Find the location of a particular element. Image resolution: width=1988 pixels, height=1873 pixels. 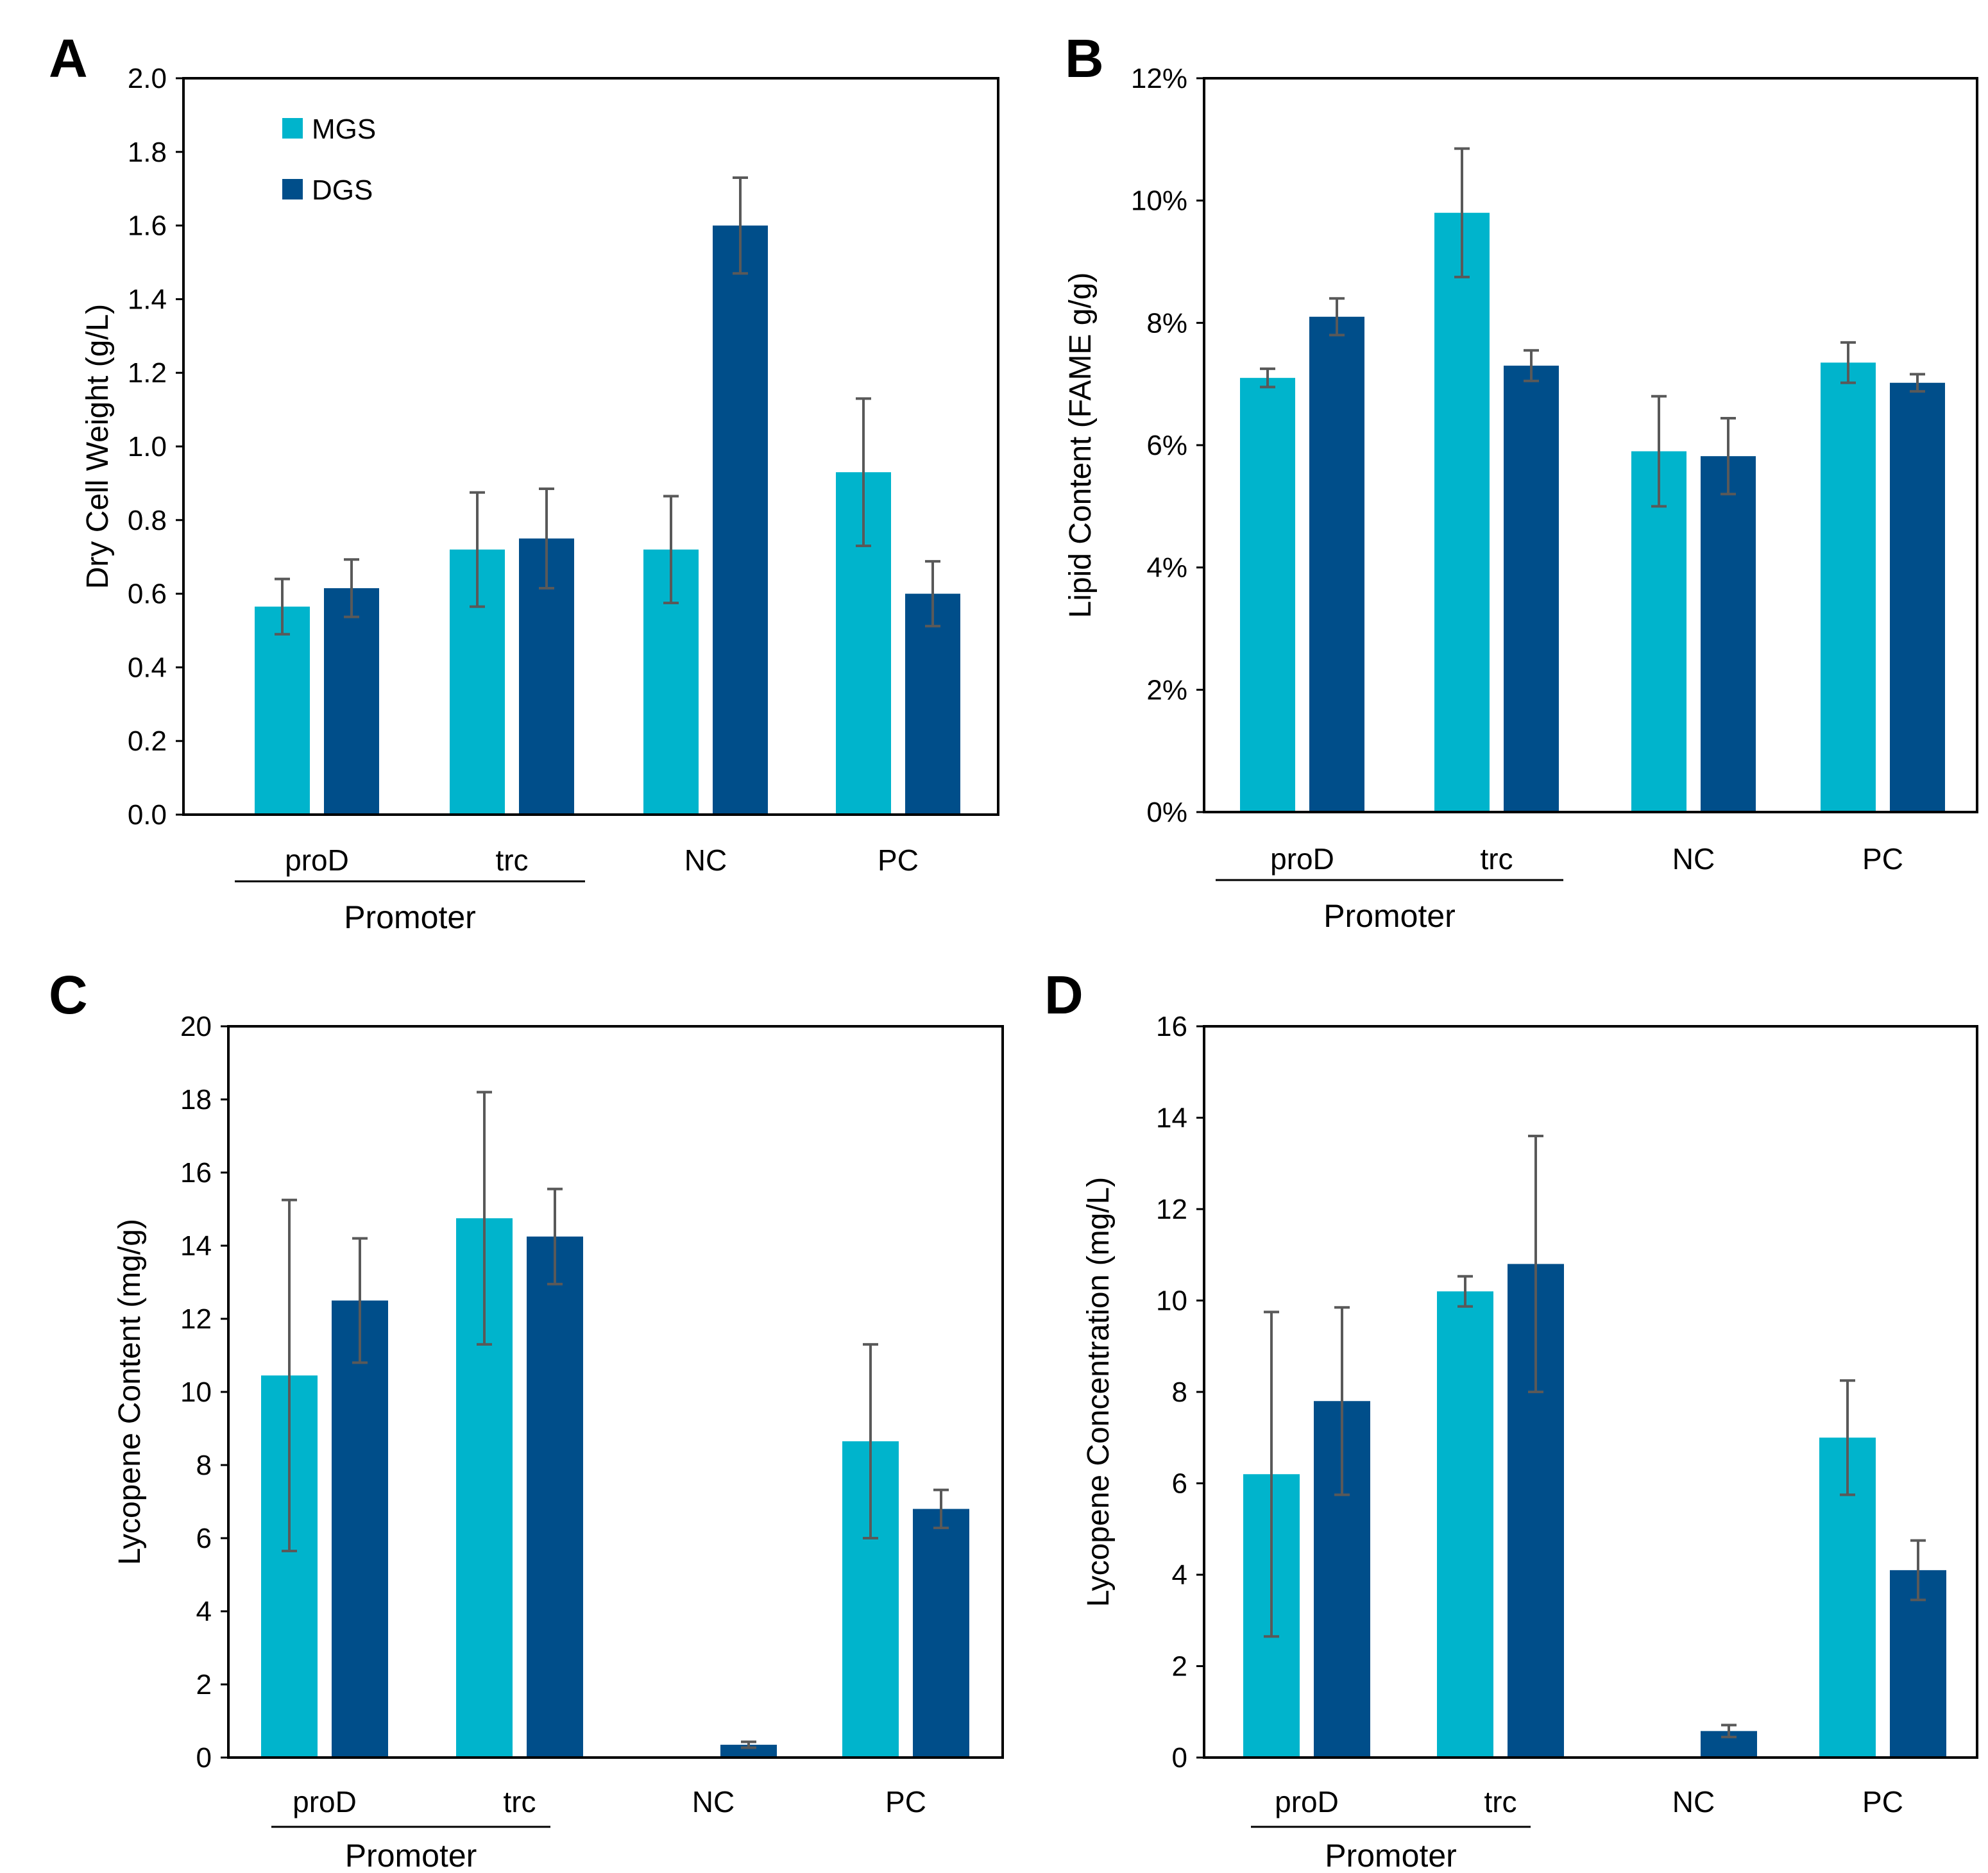

legend-swatch-mgs is located at coordinates (292, 129).